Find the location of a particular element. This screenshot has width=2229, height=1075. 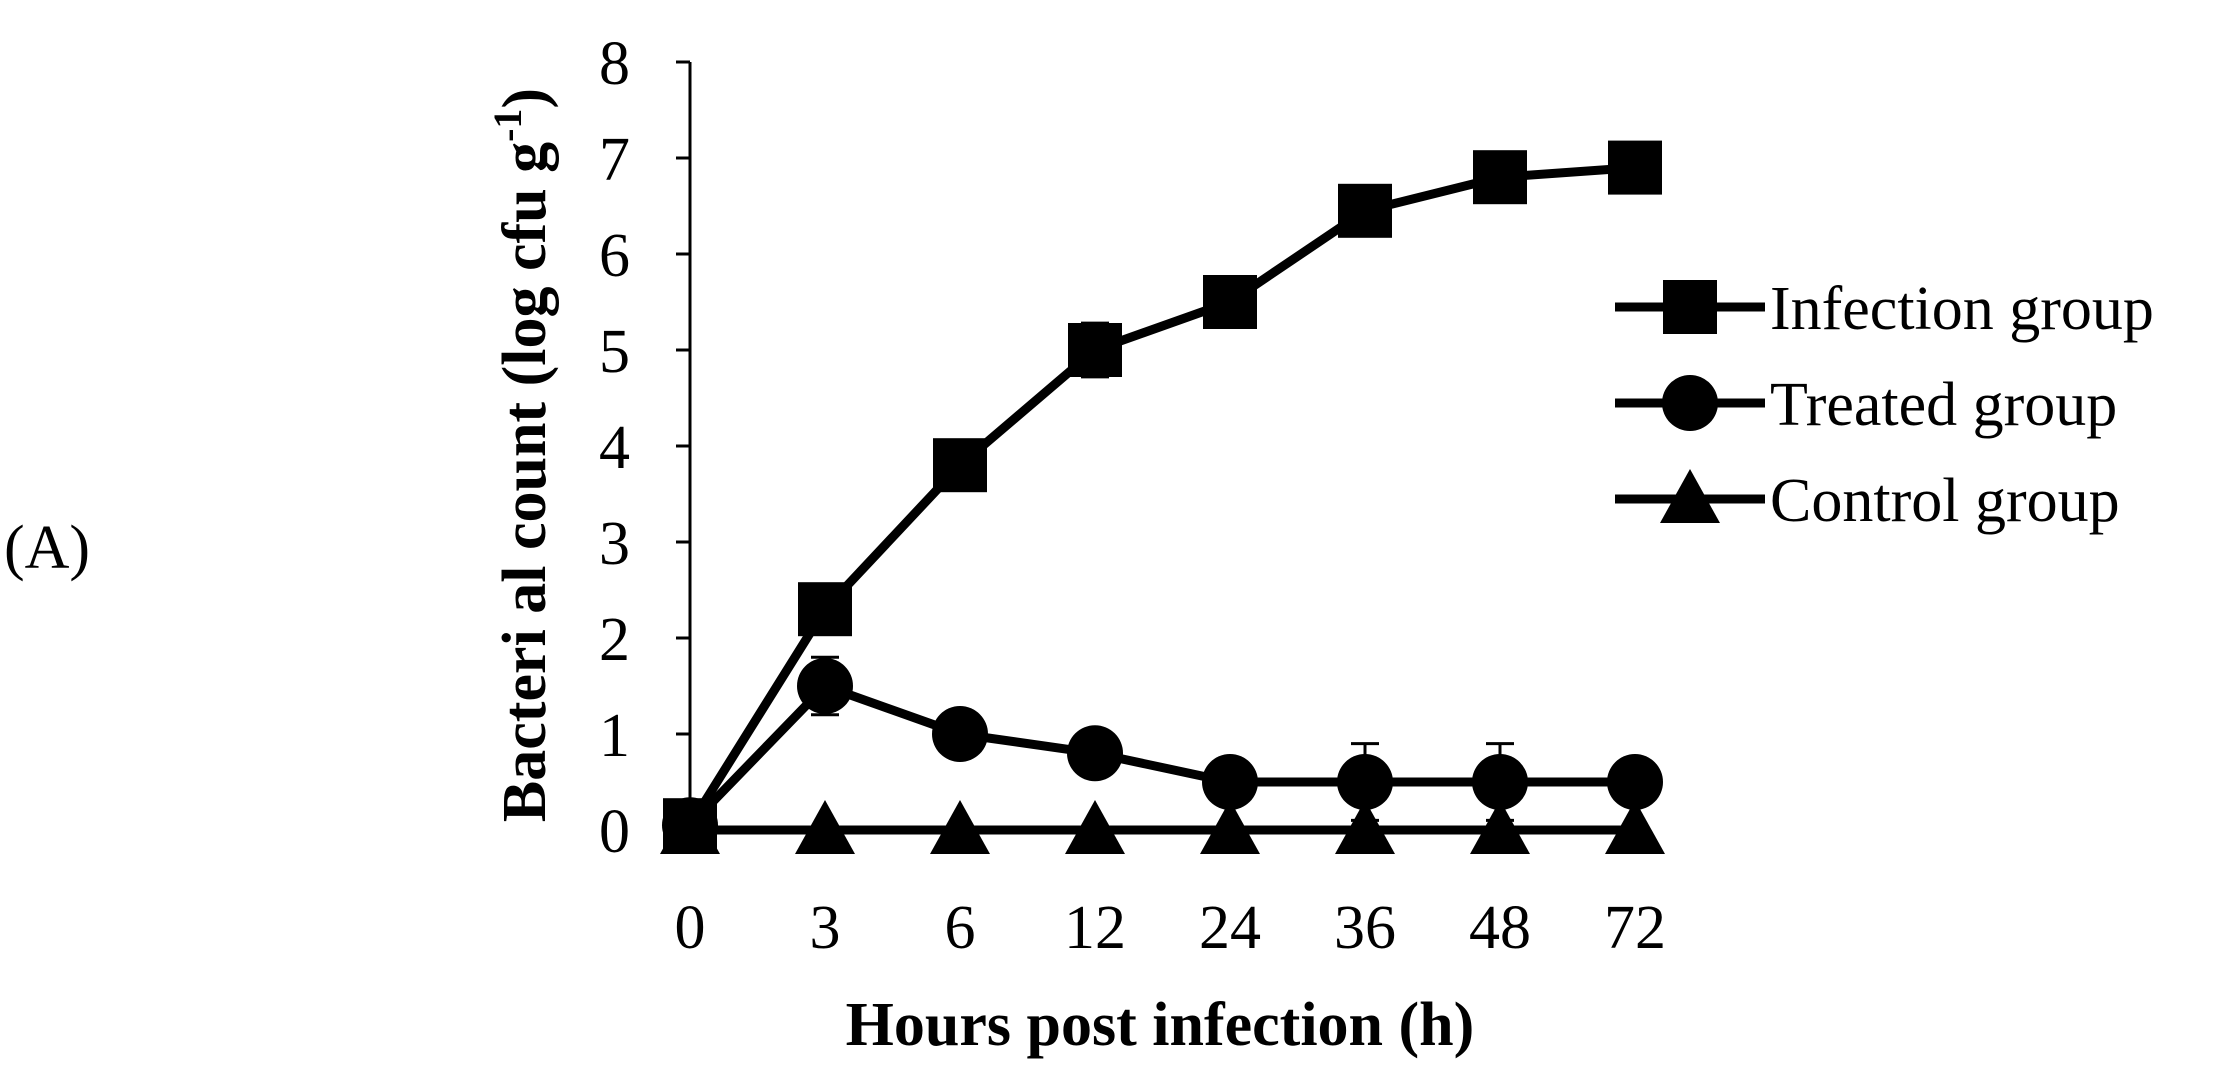

y-axis-title: Bacteri al count (log cfu g-1) is located at coordinates (522, 455).